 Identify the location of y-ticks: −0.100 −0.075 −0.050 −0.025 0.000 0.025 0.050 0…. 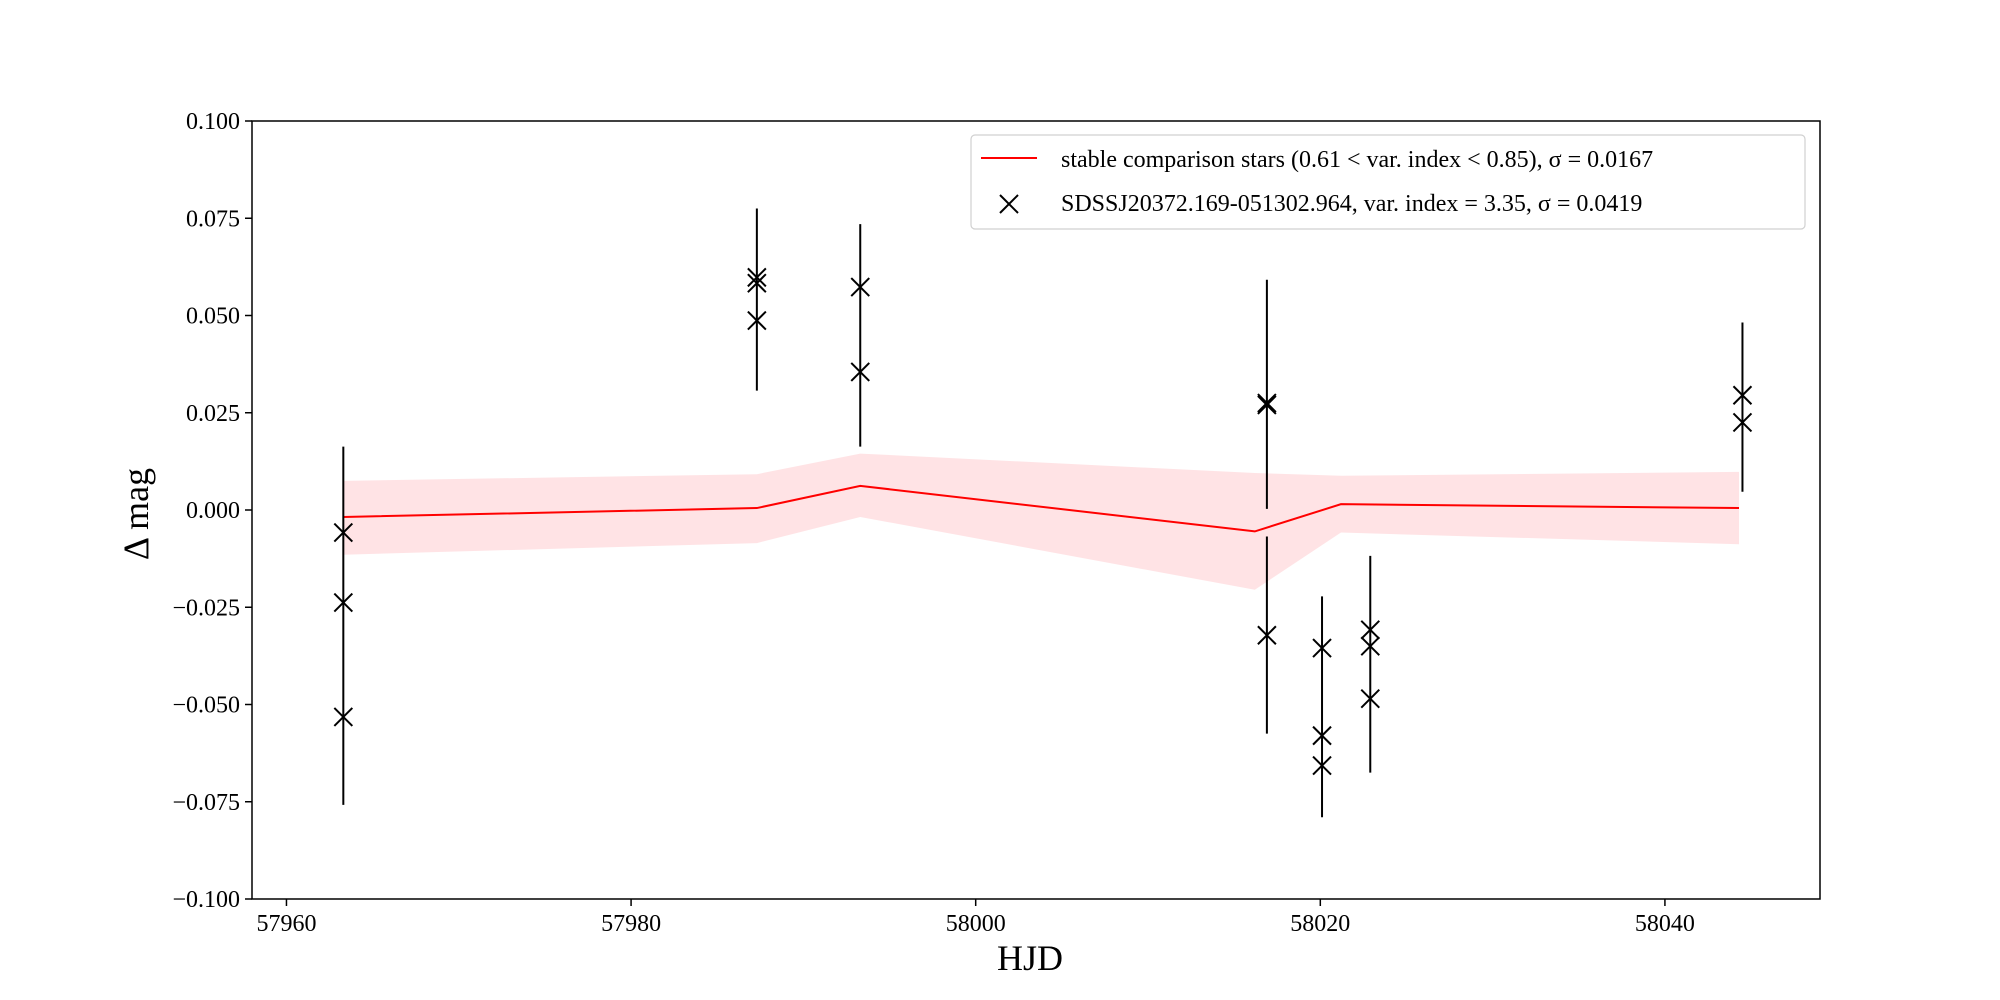
(212, 511).